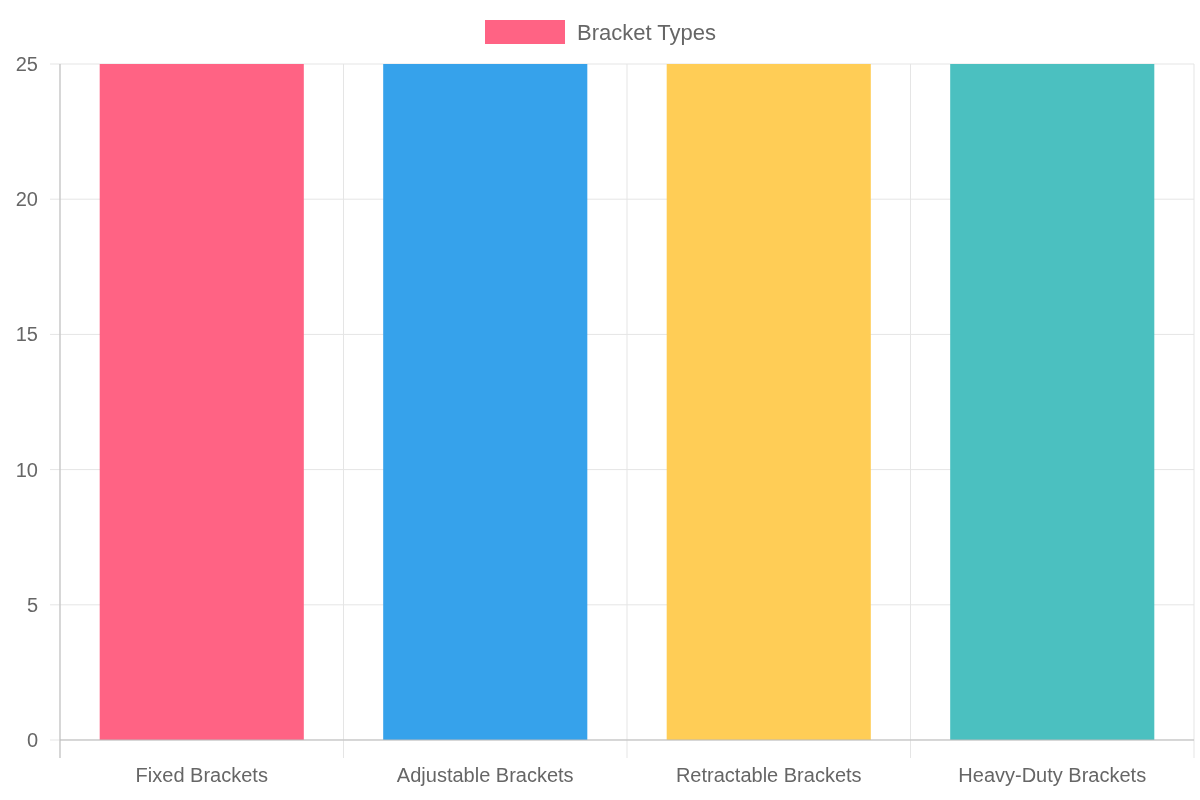 This screenshot has width=1200, height=800. What do you see at coordinates (32, 740) in the screenshot?
I see `y-tick-label: 0` at bounding box center [32, 740].